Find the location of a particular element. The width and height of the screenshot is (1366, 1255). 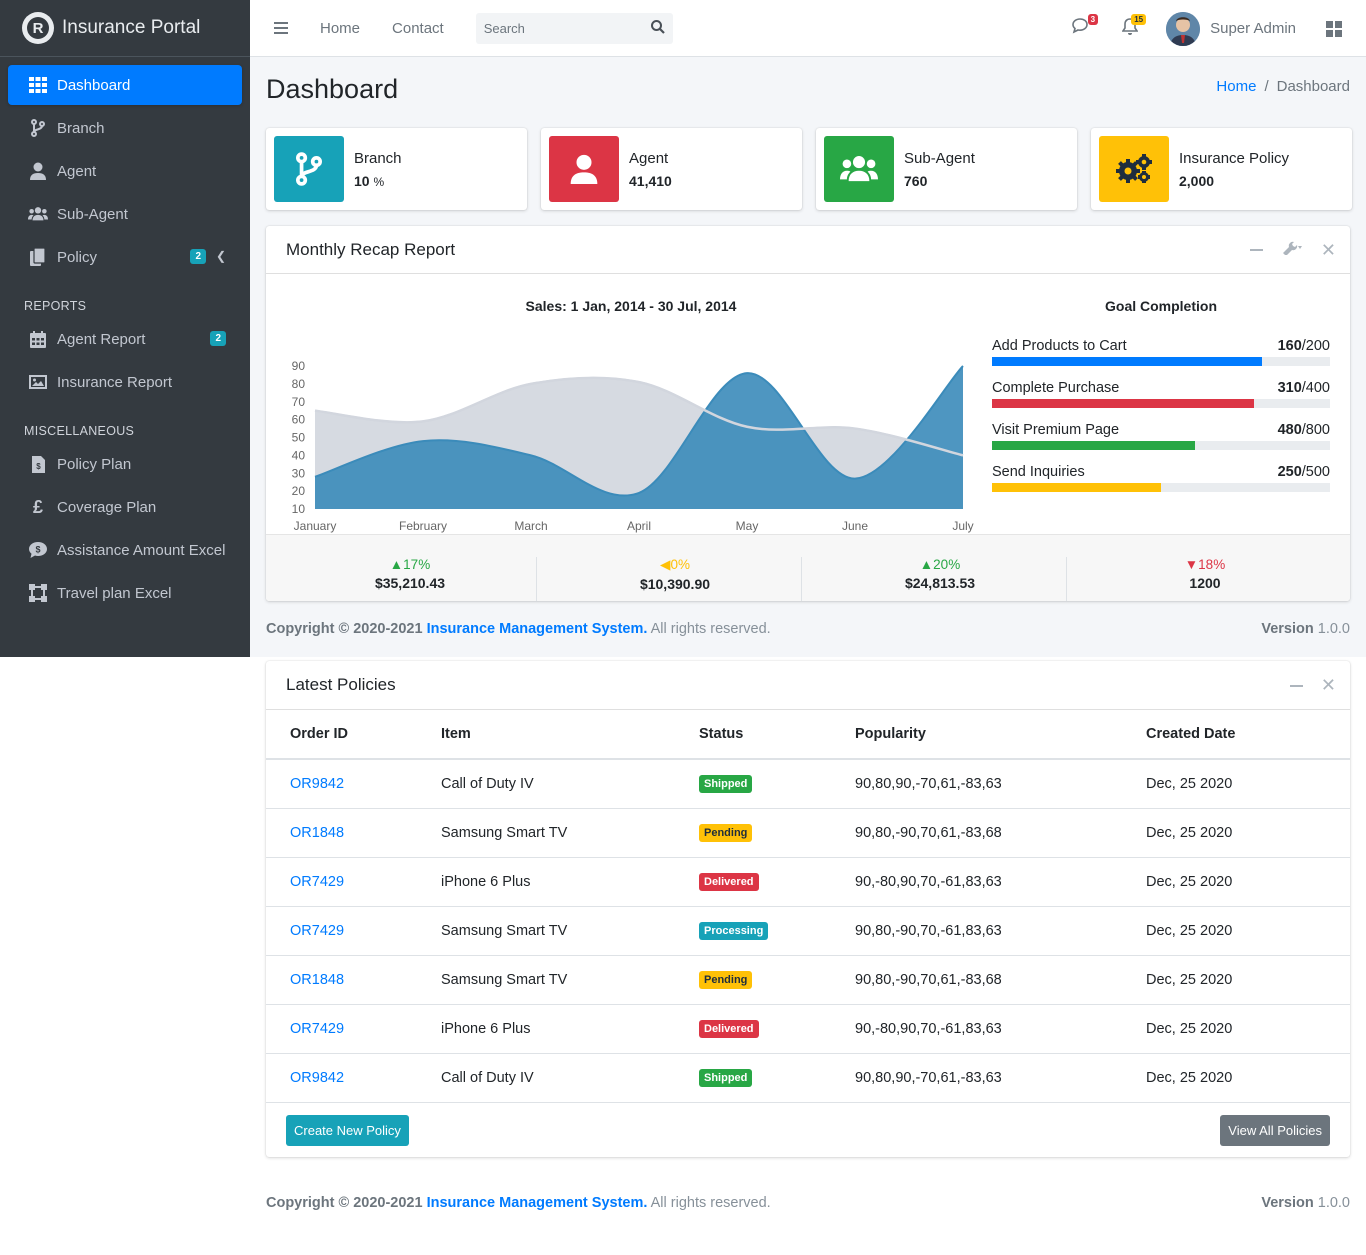

popularity-cell: 90,80,90,-70,61,-83,63 is located at coordinates (976, 1078).